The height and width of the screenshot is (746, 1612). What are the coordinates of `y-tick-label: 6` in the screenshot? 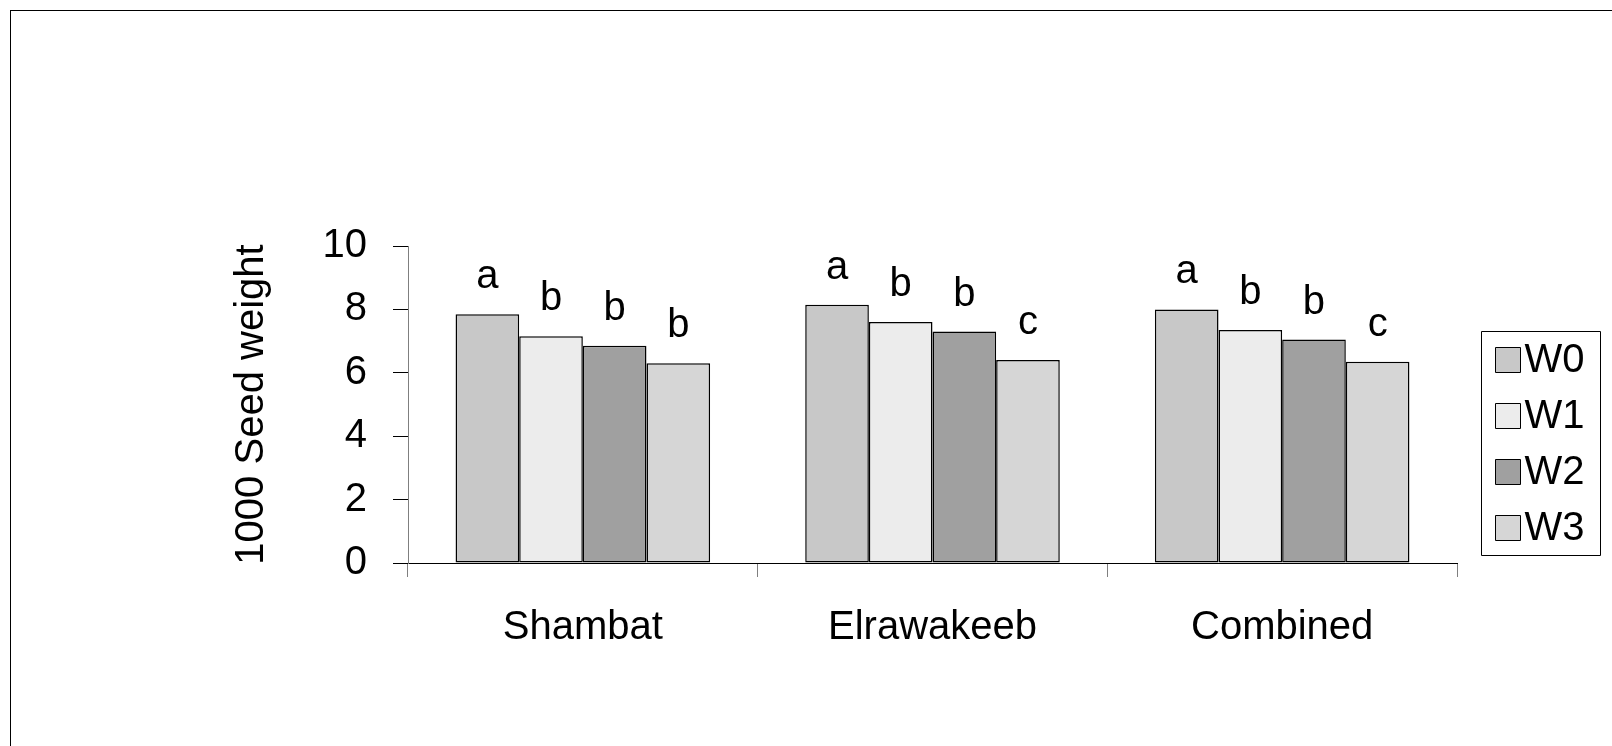 It's located at (355, 369).